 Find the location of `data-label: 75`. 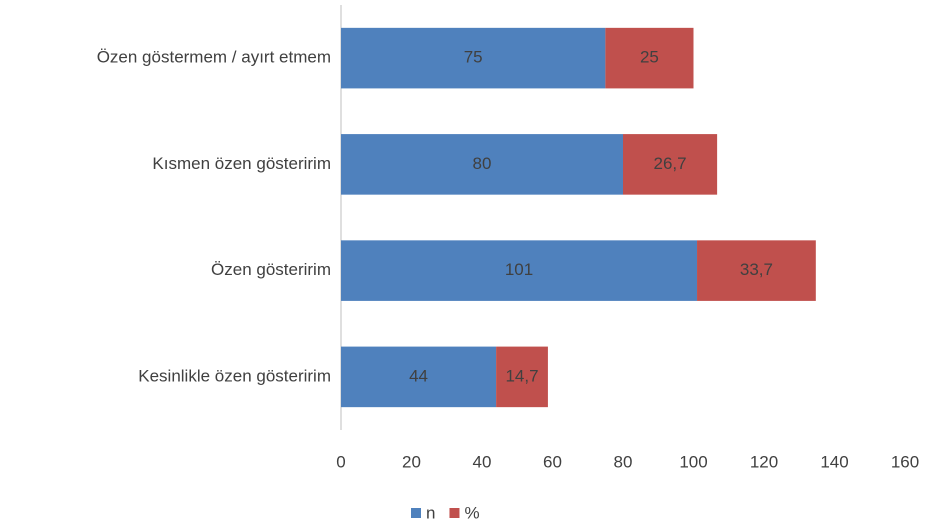

data-label: 75 is located at coordinates (473, 57).